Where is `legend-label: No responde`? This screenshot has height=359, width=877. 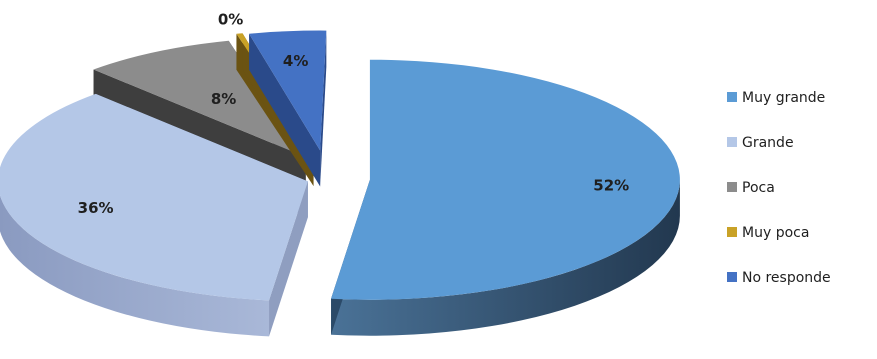
legend-label: No responde is located at coordinates (786, 278).